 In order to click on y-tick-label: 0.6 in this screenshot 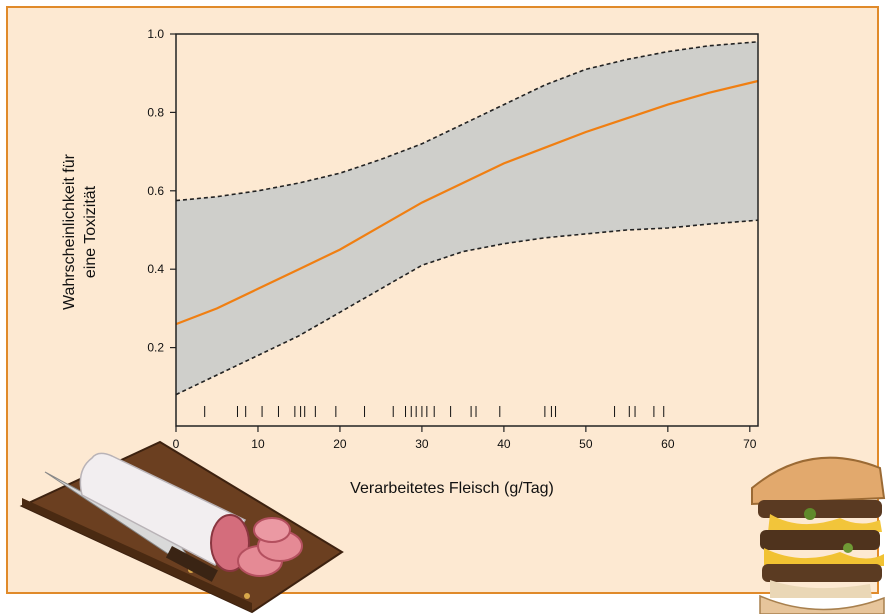, I will do `click(155, 191)`.